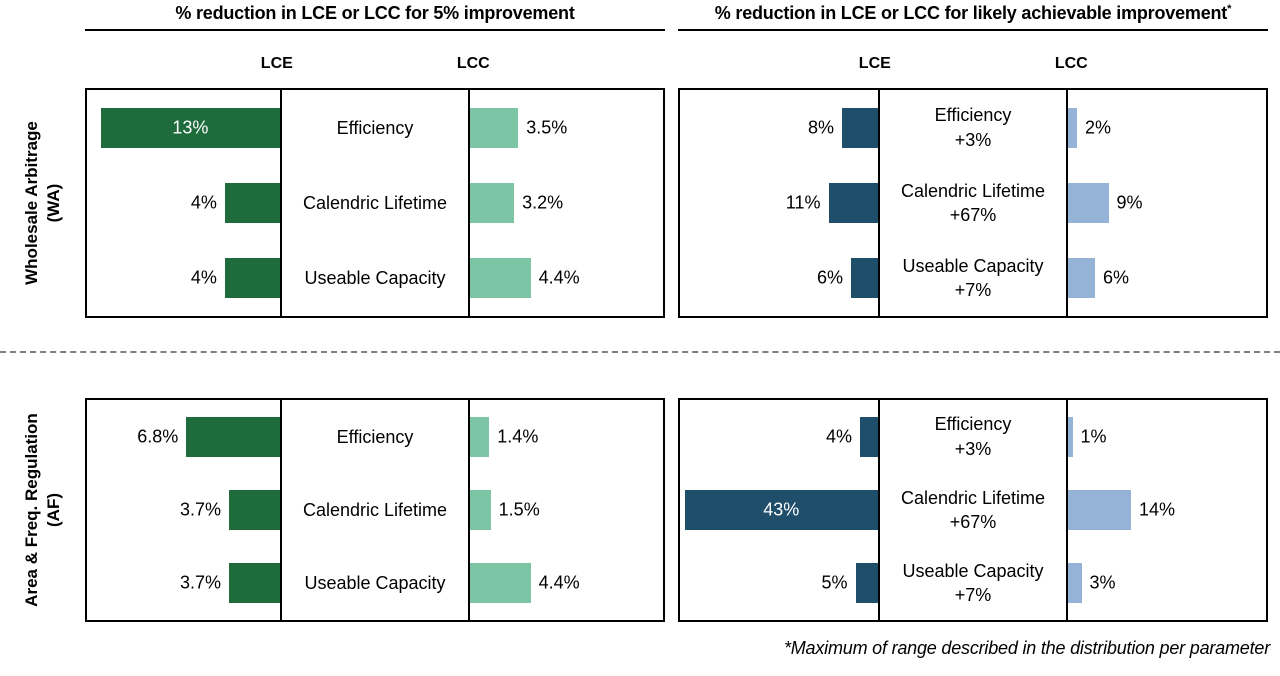 The height and width of the screenshot is (676, 1280). What do you see at coordinates (973, 583) in the screenshot?
I see `category-label-useable-capacity: Useable Capacity +7%` at bounding box center [973, 583].